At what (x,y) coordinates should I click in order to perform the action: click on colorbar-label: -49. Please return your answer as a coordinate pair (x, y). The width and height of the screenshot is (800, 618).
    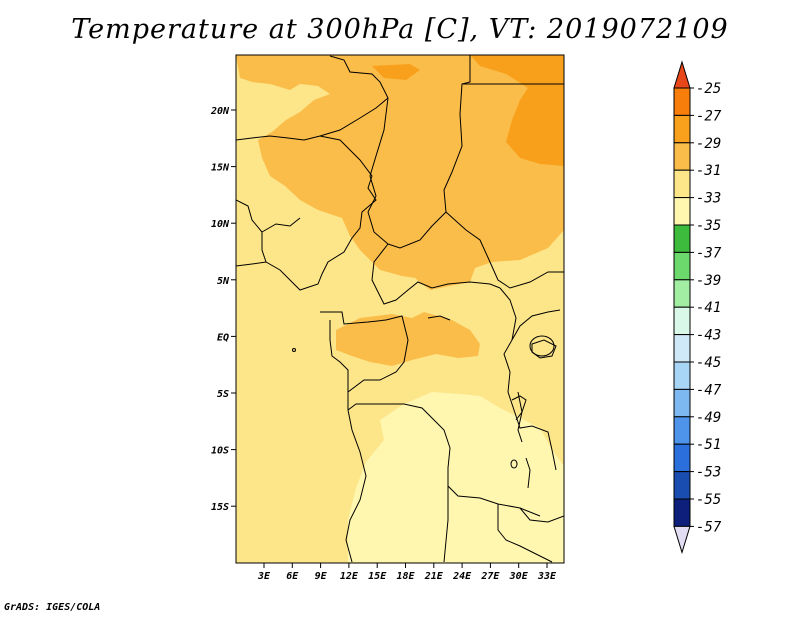
    Looking at the image, I should click on (708, 418).